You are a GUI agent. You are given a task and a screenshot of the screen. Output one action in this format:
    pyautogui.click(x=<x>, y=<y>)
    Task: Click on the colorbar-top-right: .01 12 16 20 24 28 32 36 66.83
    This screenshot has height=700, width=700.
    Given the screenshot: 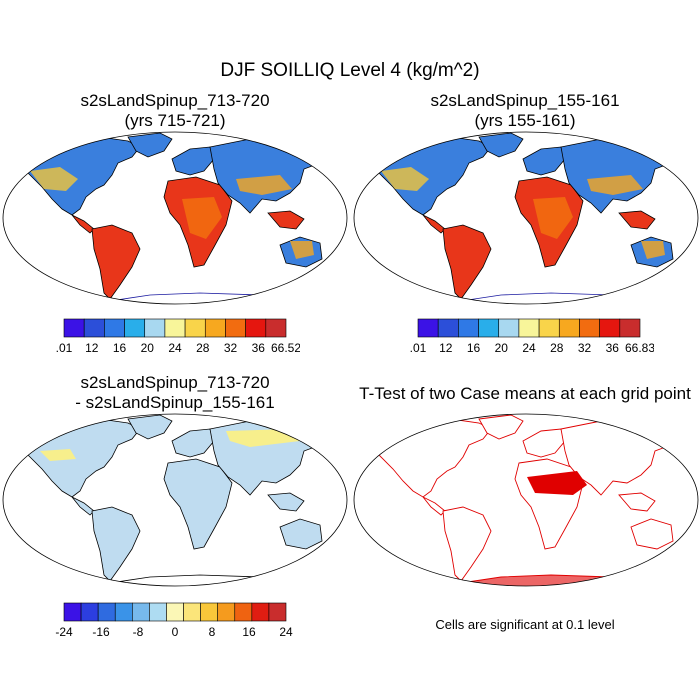 What is the action you would take?
    pyautogui.click(x=532, y=336)
    